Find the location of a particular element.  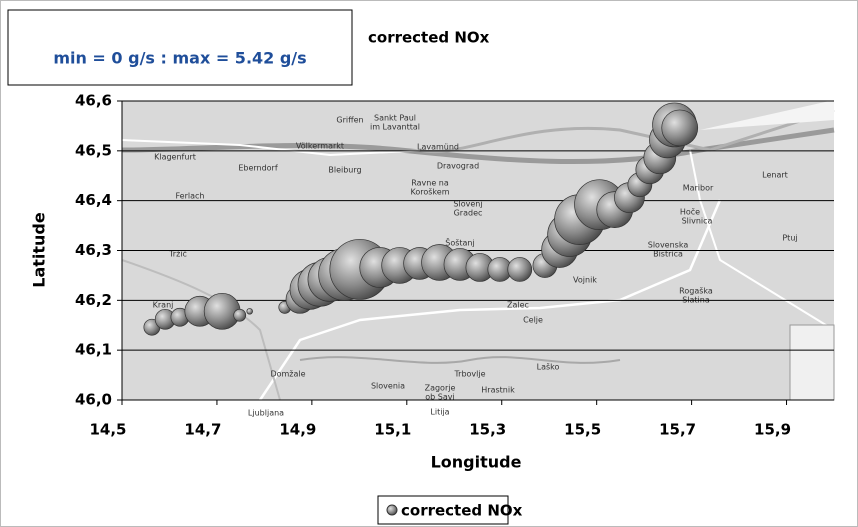

annotation-box is located at coordinates (180, 47).